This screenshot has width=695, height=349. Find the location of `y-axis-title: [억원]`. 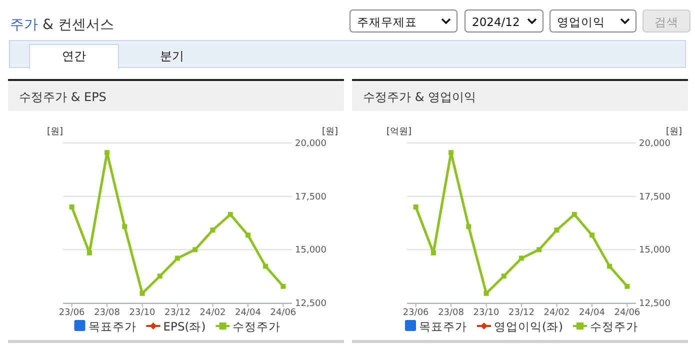

y-axis-title: [억원] is located at coordinates (399, 132).